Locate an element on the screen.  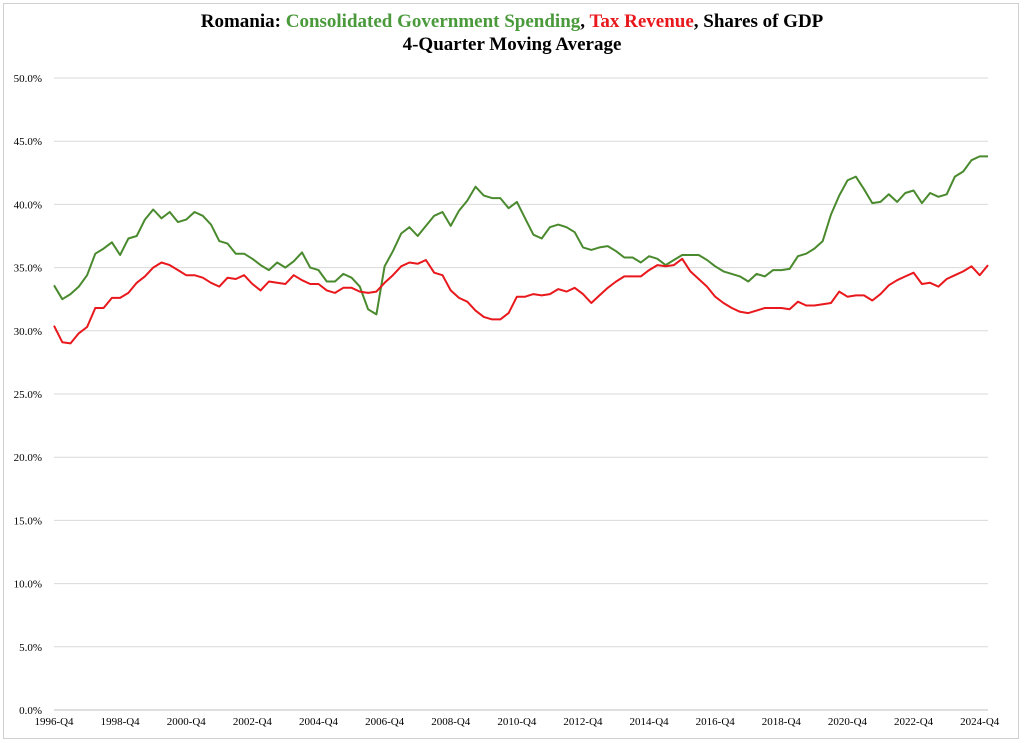
y-tick-label: 35.0% is located at coordinates (28, 269).